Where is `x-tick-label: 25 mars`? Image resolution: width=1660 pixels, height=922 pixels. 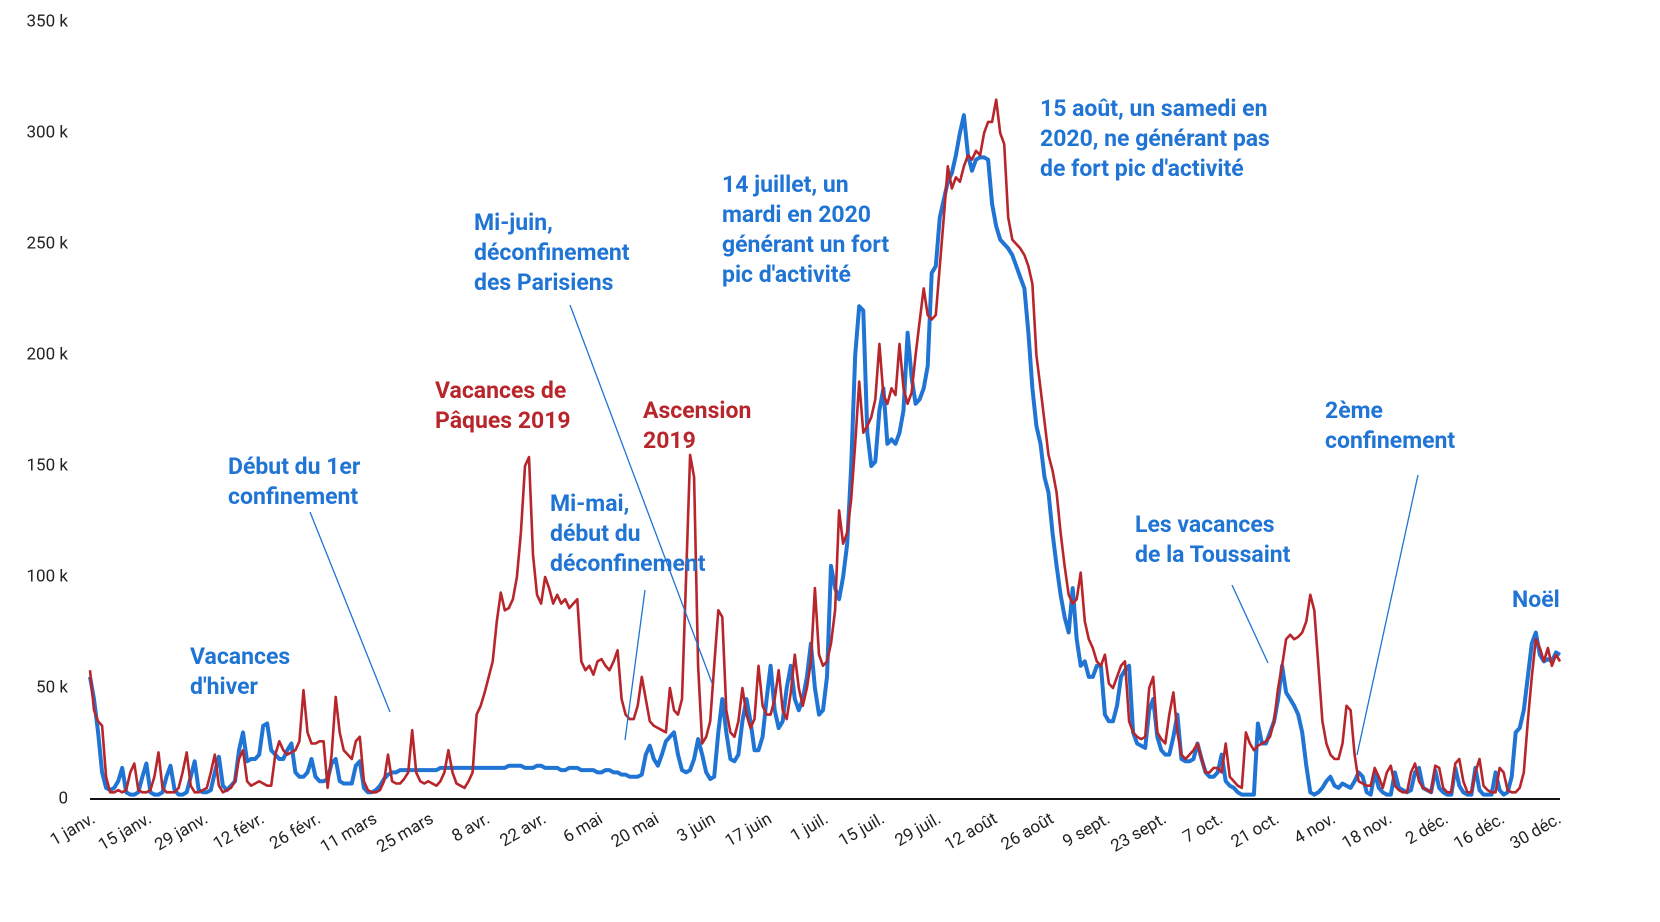 x-tick-label: 25 mars is located at coordinates (405, 833).